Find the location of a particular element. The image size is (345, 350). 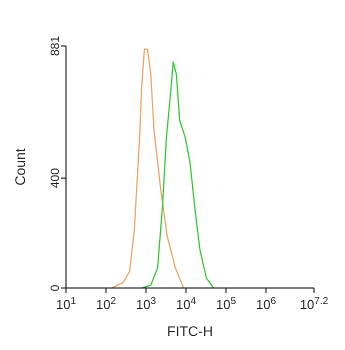

x-tick-label: 10$^{3}$ is located at coordinates (146, 304).